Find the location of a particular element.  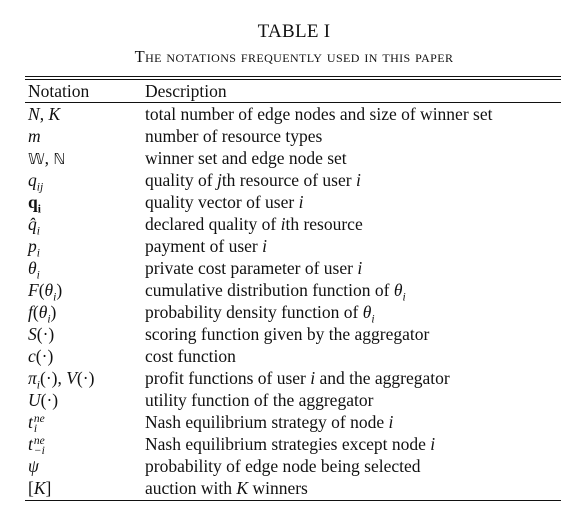

table-row: m number of resource types is located at coordinates (293, 136).